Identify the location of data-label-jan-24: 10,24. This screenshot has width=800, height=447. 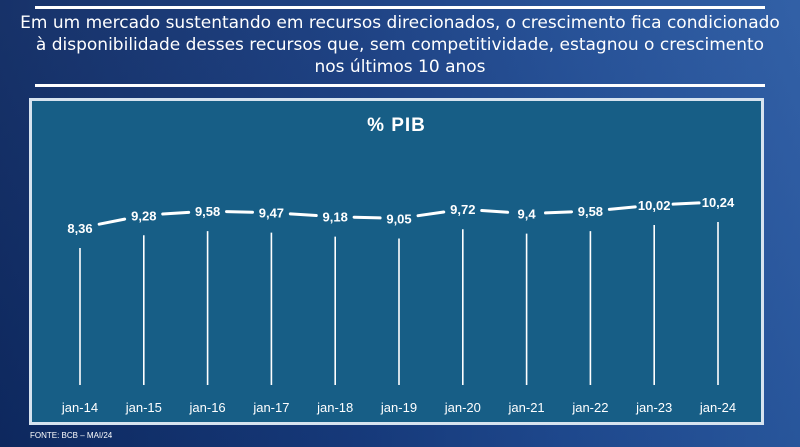
(718, 202).